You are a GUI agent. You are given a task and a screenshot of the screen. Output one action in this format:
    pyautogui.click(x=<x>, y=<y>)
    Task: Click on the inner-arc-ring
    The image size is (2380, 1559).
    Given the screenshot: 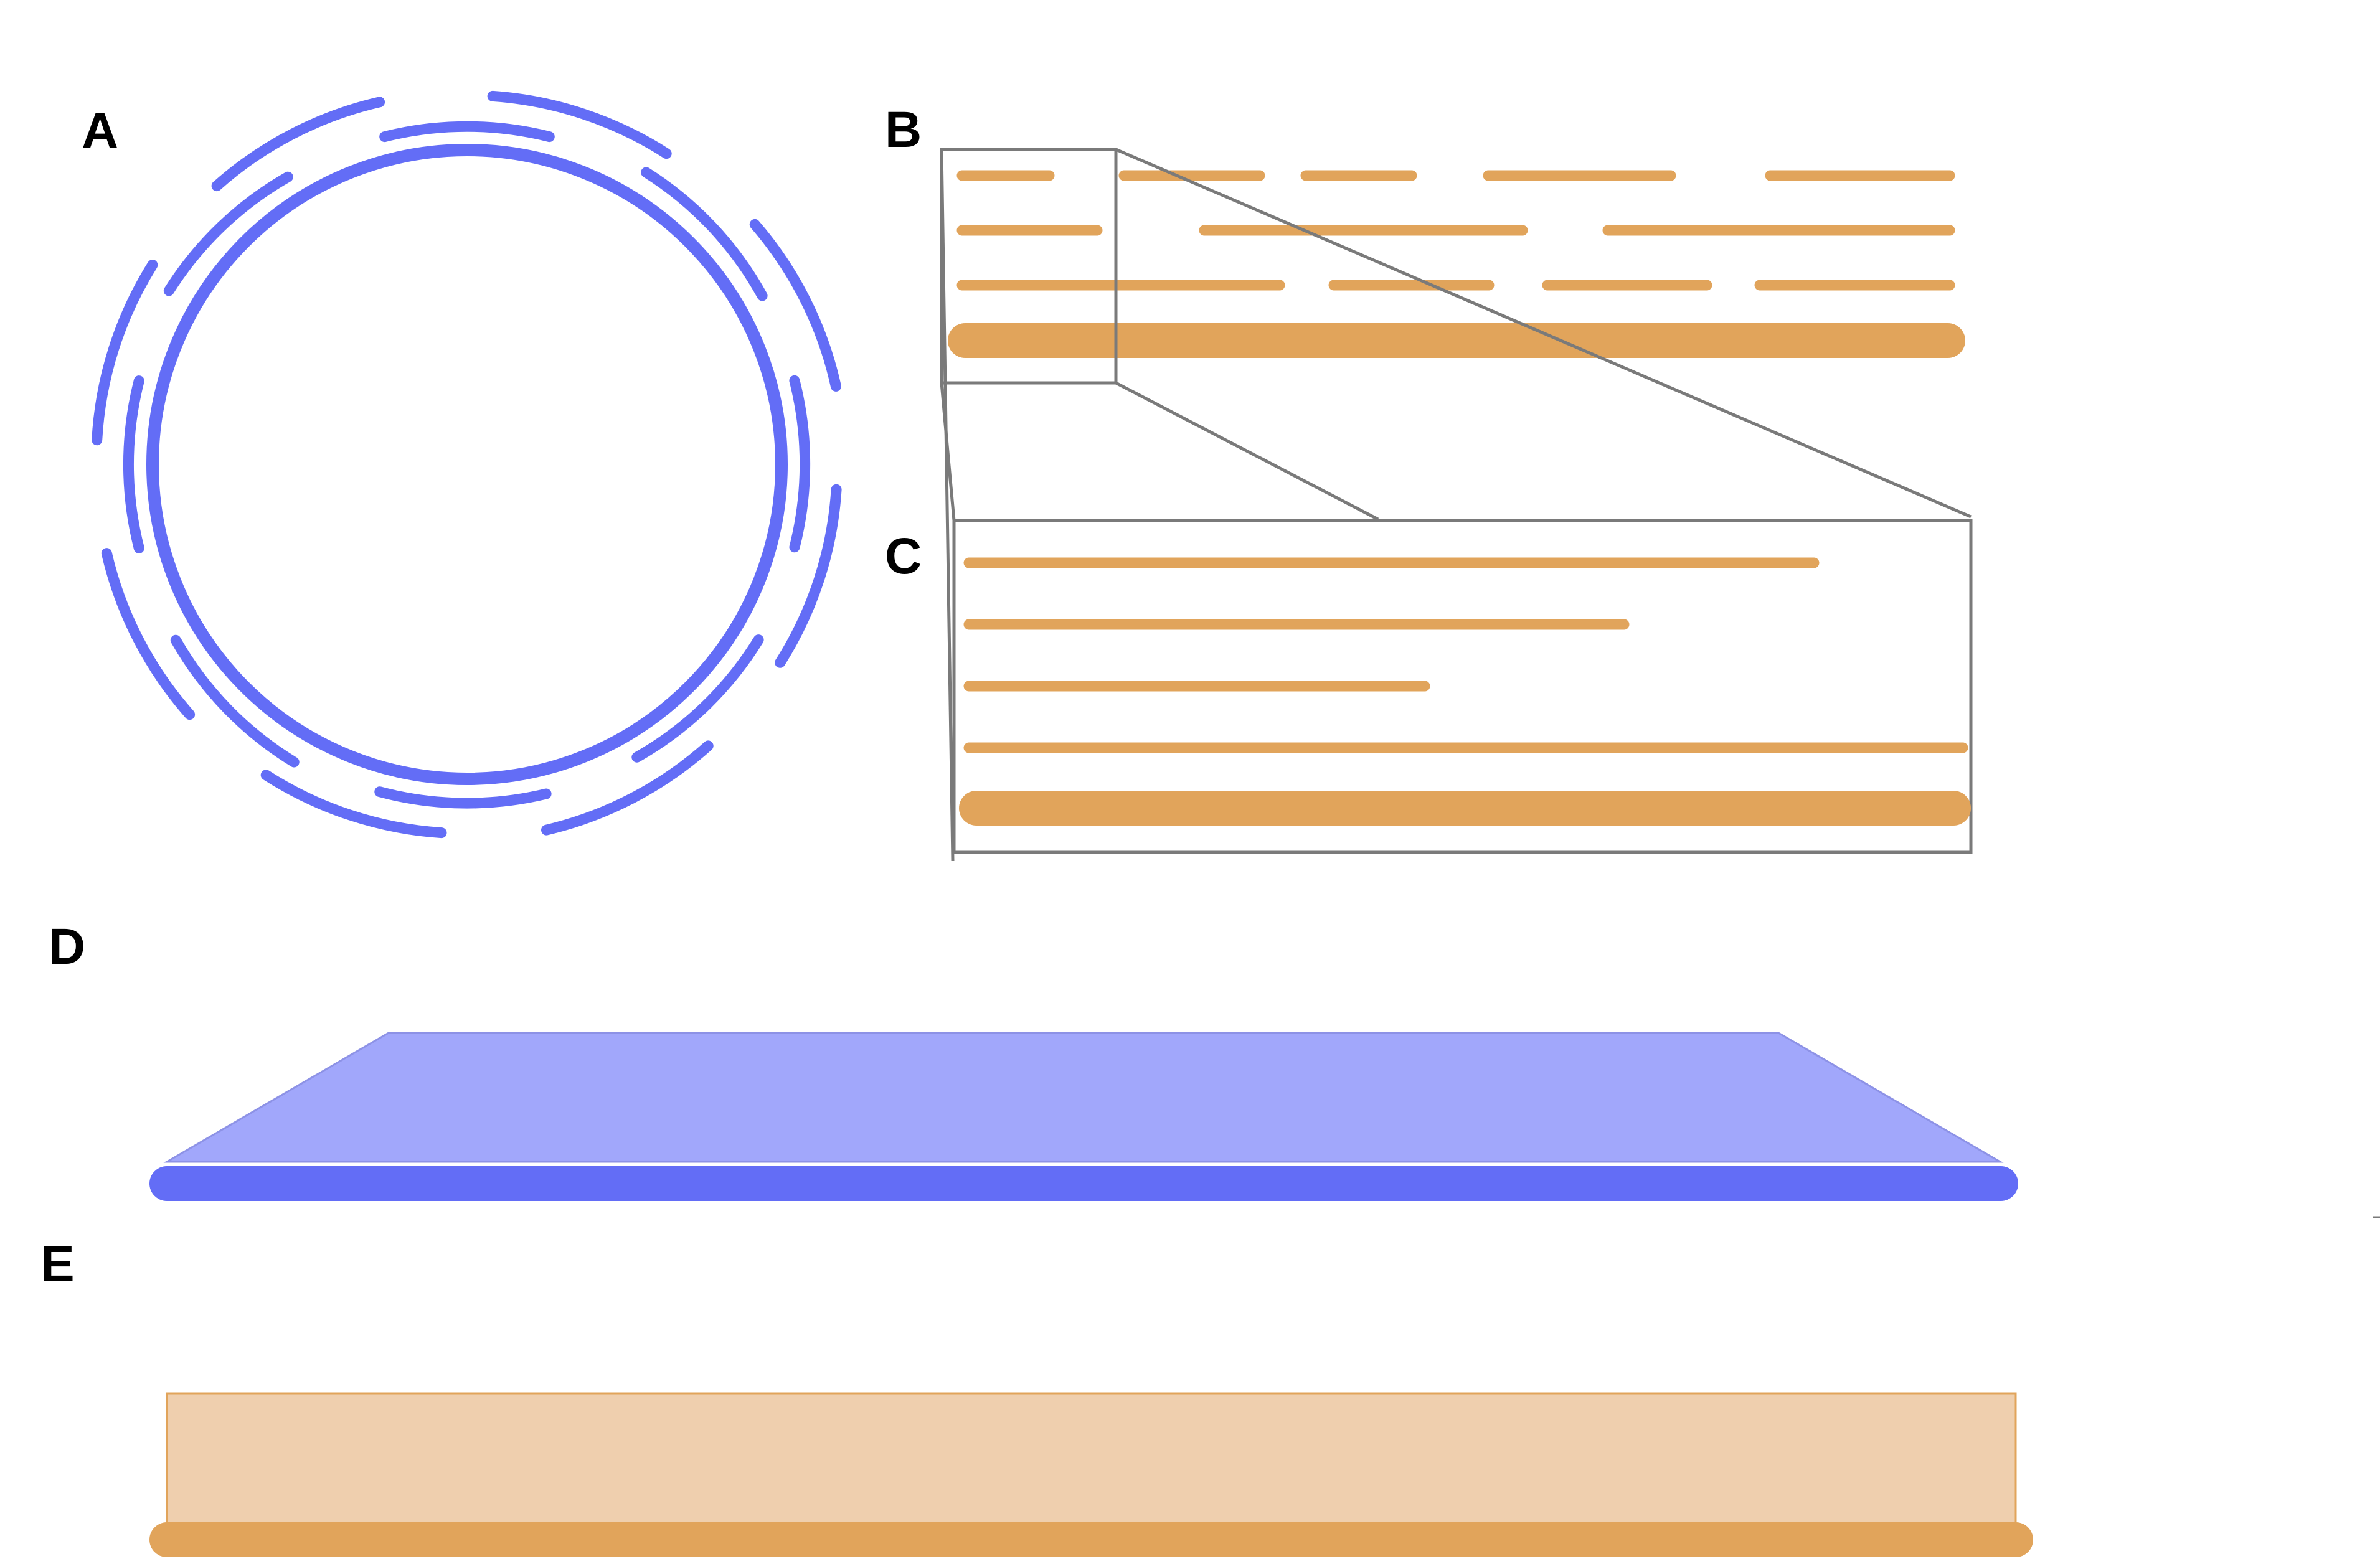 What is the action you would take?
    pyautogui.click(x=467, y=465)
    